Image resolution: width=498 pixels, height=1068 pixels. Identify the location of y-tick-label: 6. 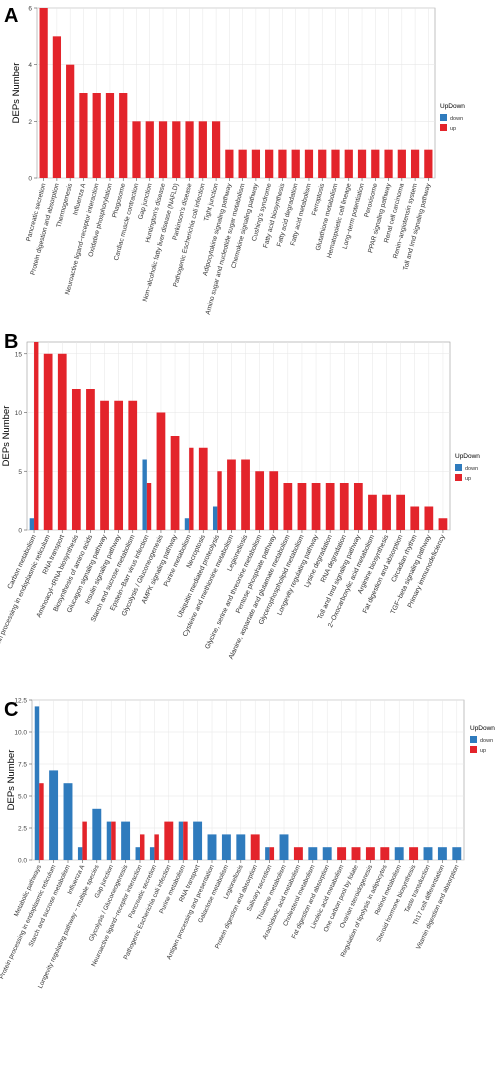
(30, 9).